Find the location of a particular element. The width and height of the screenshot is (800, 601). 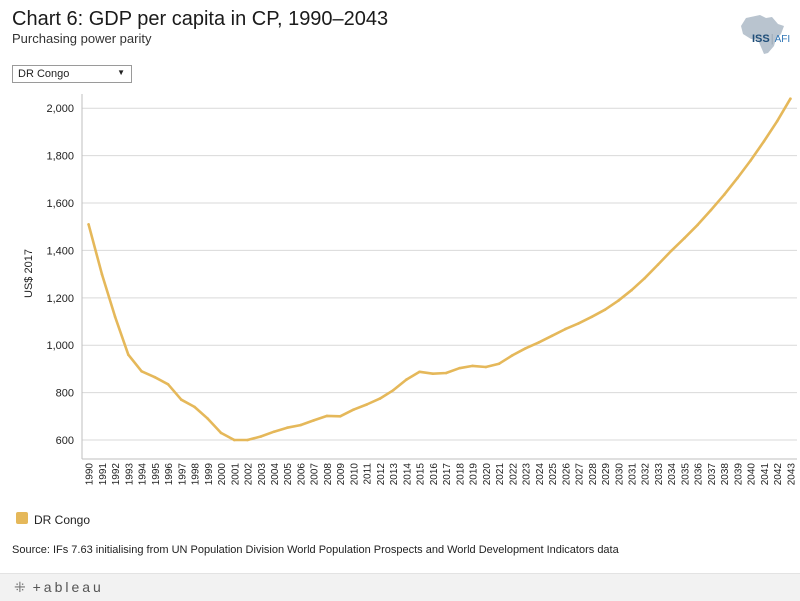

x-tick-label: 2029 is located at coordinates (606, 474).